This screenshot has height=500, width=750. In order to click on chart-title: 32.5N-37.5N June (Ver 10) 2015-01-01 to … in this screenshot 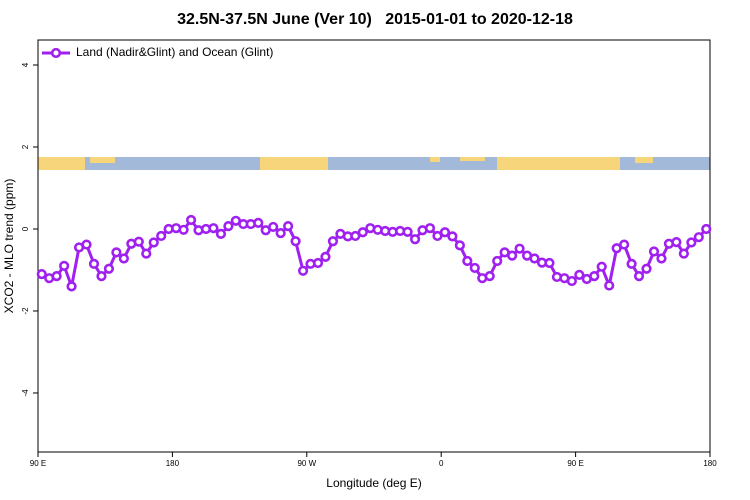, I will do `click(375, 19)`.